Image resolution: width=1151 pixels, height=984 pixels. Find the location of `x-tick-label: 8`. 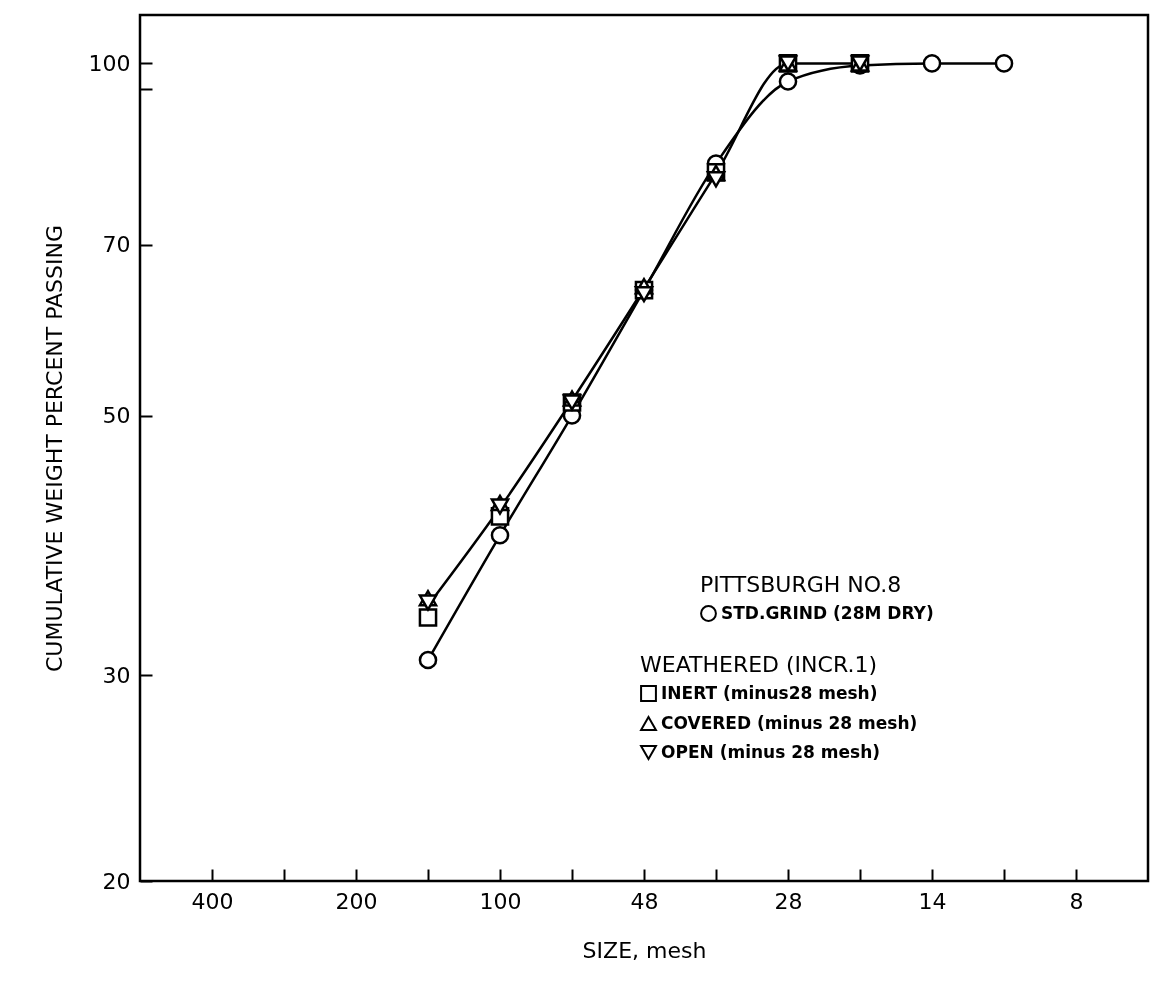

x-tick-label: 8 is located at coordinates (1076, 901).